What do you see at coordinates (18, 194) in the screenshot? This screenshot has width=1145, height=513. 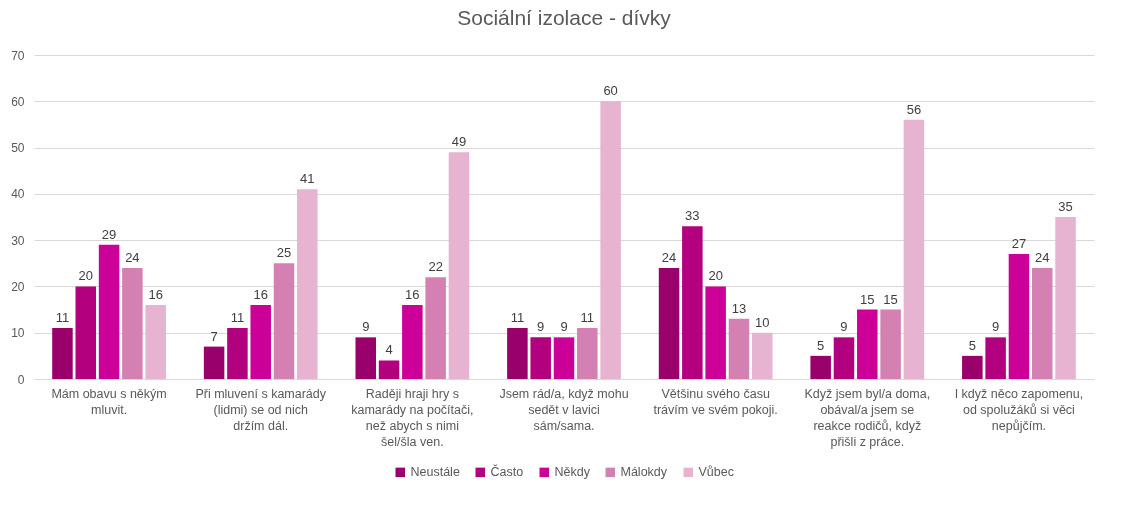 I see `y-tick-label: 40` at bounding box center [18, 194].